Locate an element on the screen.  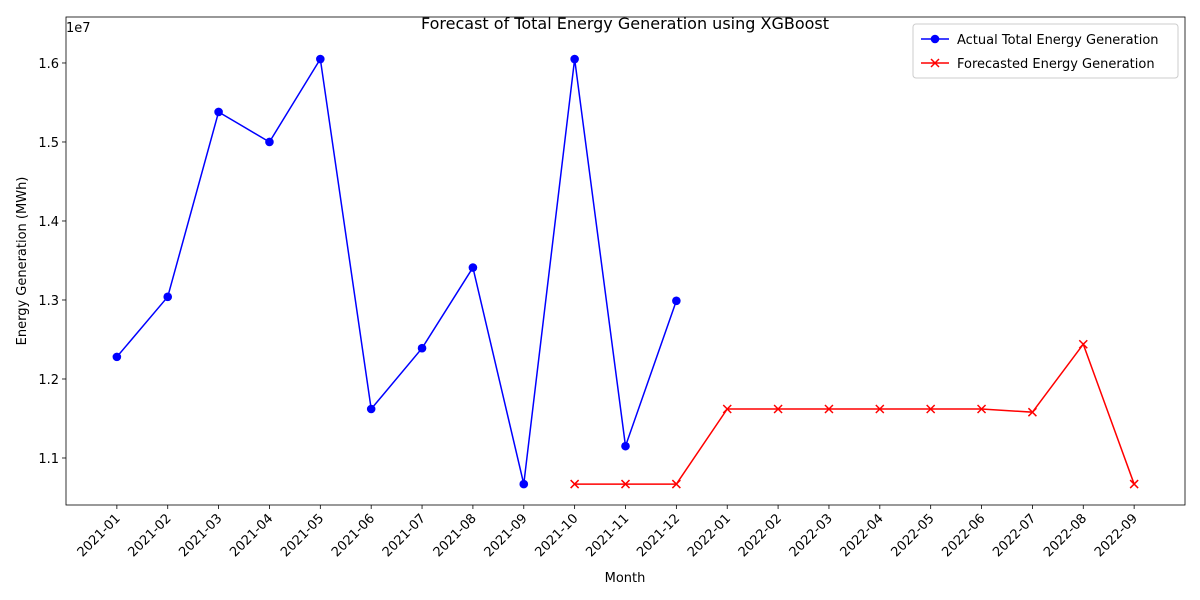
y-axis-label: Energy Generation (MWh) is located at coordinates (22, 261).